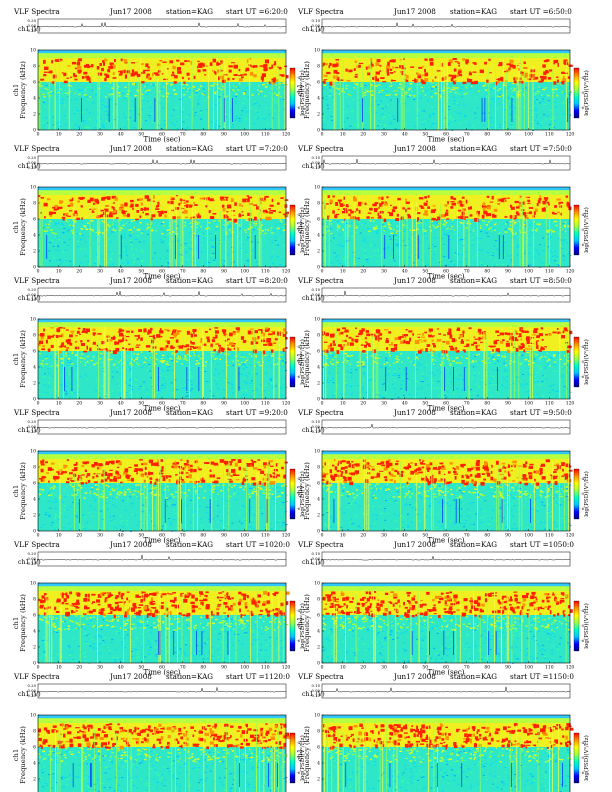  What do you see at coordinates (508, 404) in the screenshot?
I see `x-tick-label: 90` at bounding box center [508, 404].